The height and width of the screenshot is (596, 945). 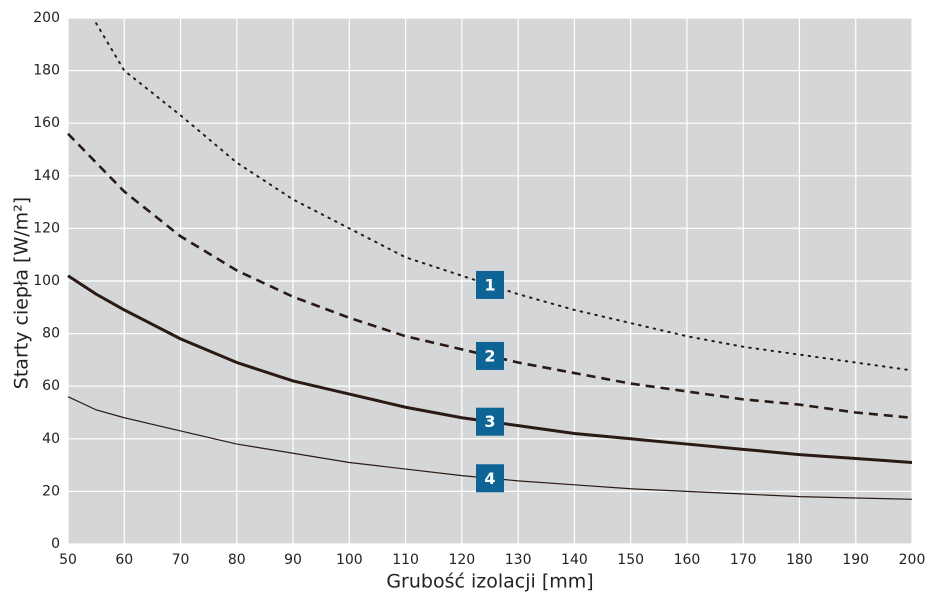 I want to click on y-tick-label: 200, so click(x=46, y=18).